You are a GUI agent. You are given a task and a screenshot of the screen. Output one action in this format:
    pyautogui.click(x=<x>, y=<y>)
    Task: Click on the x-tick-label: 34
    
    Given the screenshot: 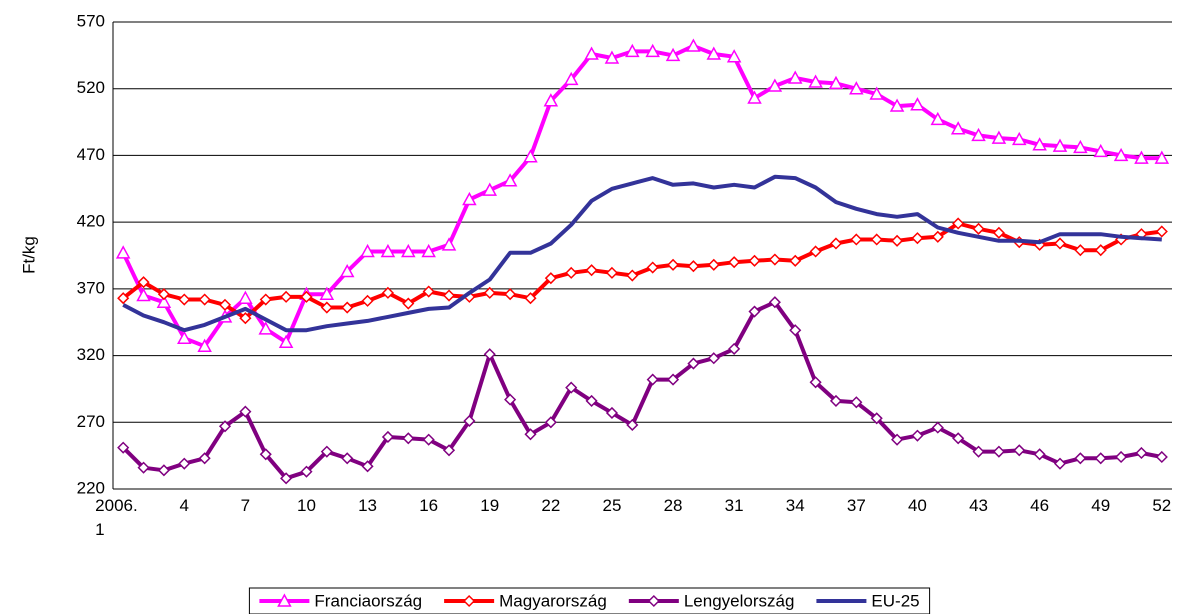 What is the action you would take?
    pyautogui.click(x=795, y=505)
    